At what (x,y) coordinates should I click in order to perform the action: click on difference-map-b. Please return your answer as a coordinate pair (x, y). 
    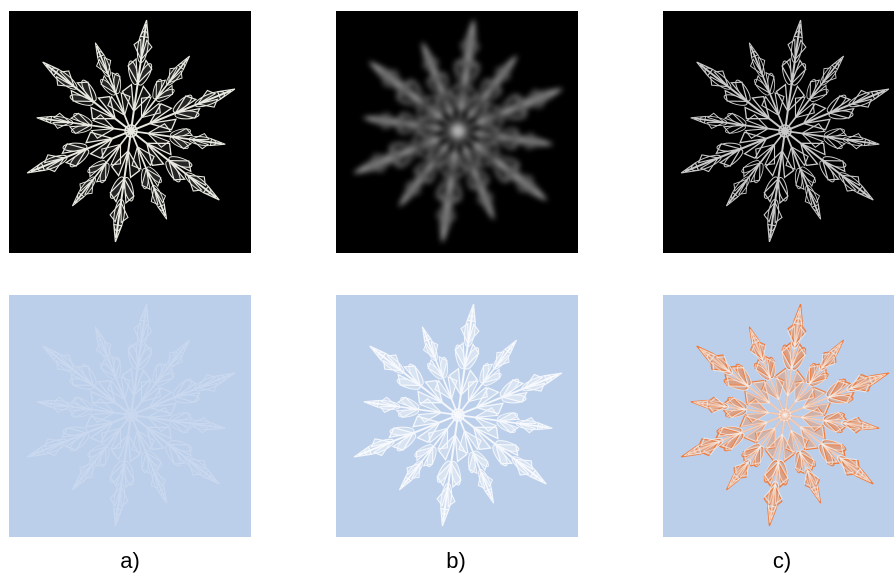
    Looking at the image, I should click on (457, 416).